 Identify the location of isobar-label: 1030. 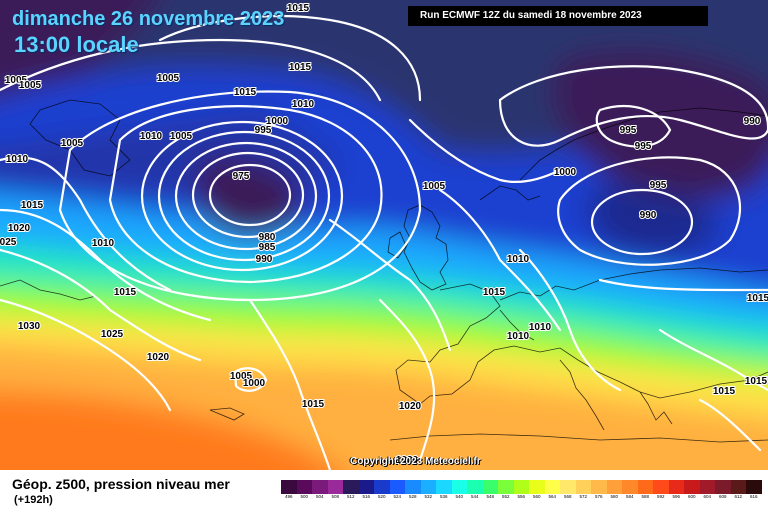
(29, 326).